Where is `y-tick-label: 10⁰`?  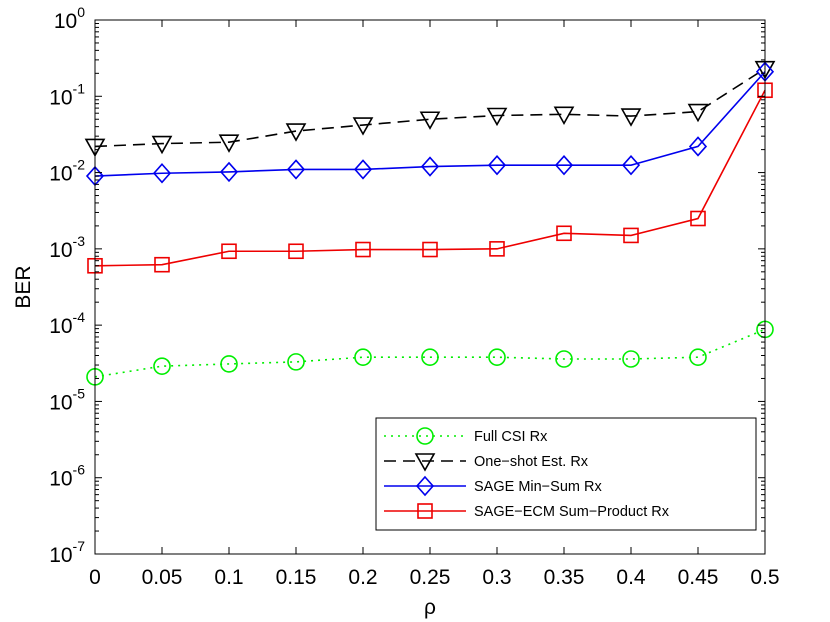 y-tick-label: 10⁰ is located at coordinates (69, 18).